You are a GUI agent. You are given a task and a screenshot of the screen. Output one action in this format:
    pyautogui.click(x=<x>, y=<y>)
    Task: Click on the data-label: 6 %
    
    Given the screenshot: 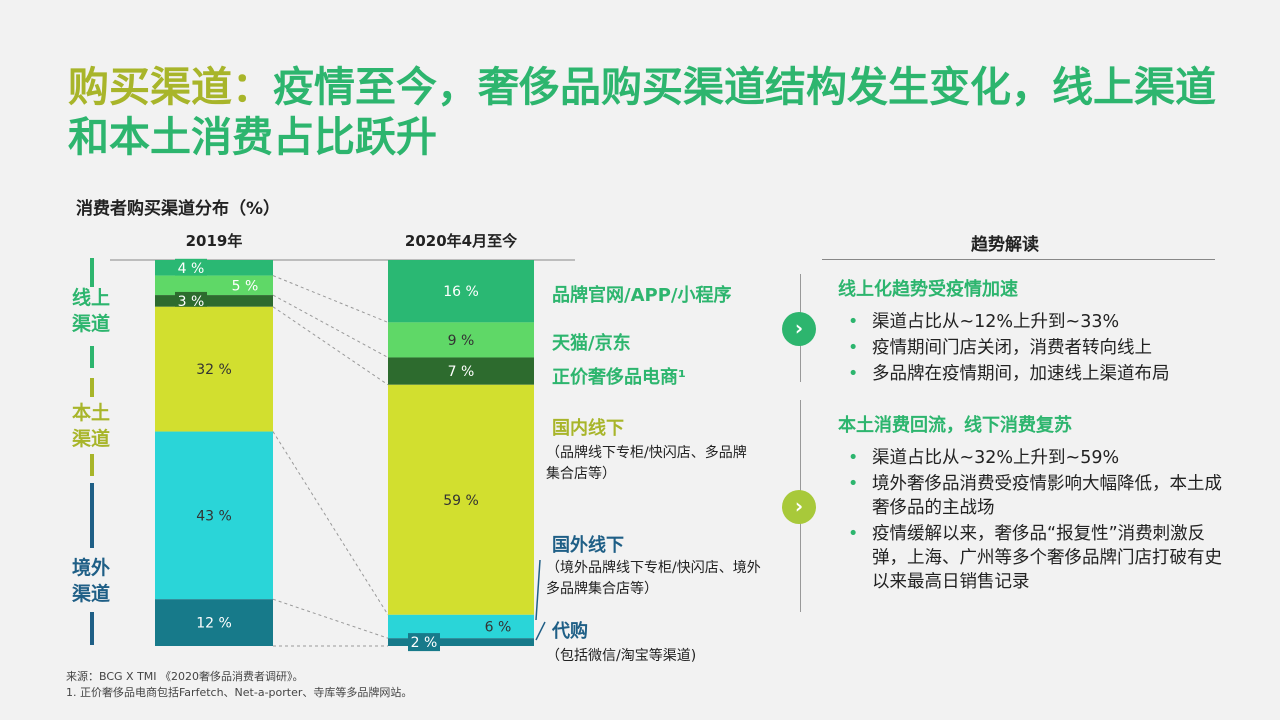 What is the action you would take?
    pyautogui.click(x=498, y=628)
    